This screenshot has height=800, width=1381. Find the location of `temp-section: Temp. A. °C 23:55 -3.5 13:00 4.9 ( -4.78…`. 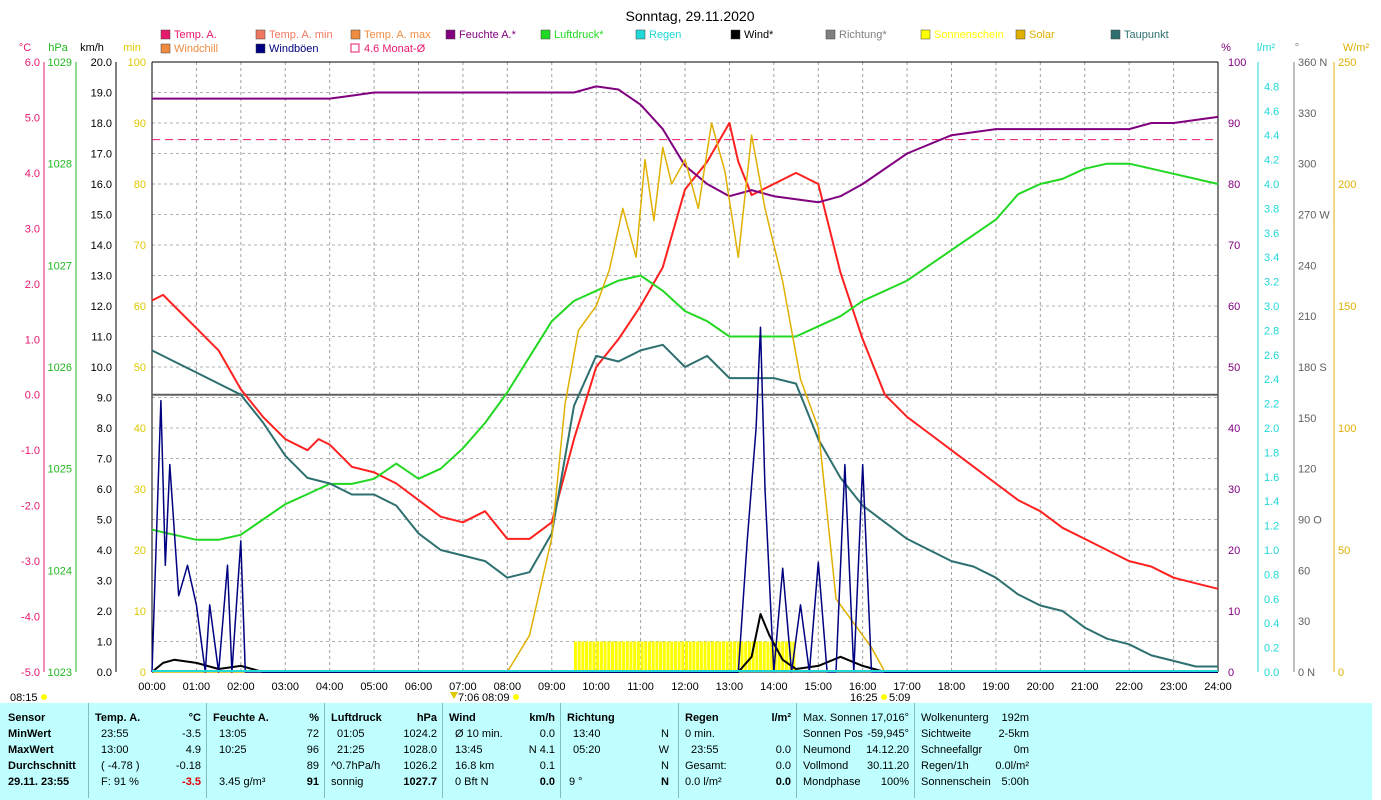

temp-section: Temp. A. °C 23:55 -3.5 13:00 4.9 ( -4.78… is located at coordinates (147, 750).